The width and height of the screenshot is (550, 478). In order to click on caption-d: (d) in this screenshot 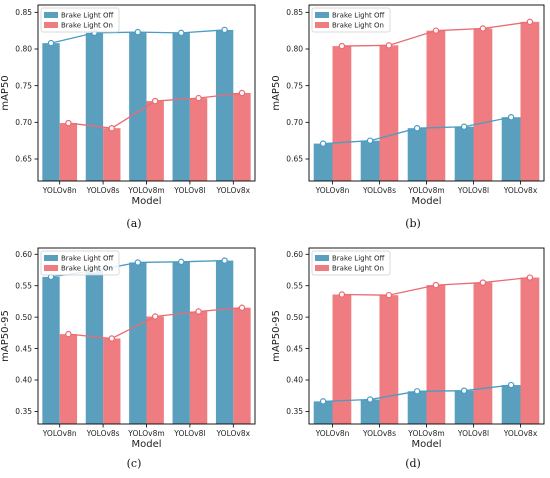, I will do `click(413, 463)`.